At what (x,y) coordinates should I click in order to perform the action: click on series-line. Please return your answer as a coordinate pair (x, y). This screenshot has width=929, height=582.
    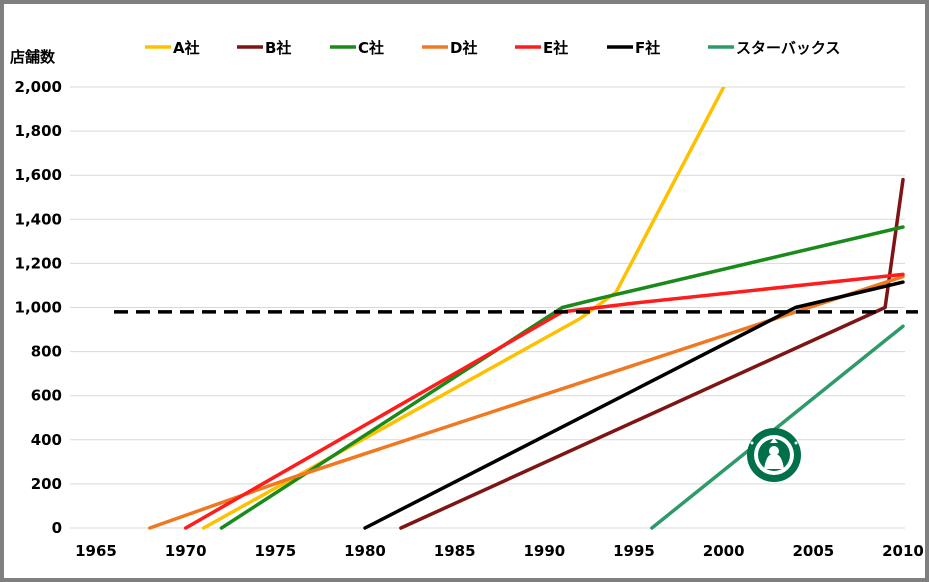
    Looking at the image, I should click on (777, 427).